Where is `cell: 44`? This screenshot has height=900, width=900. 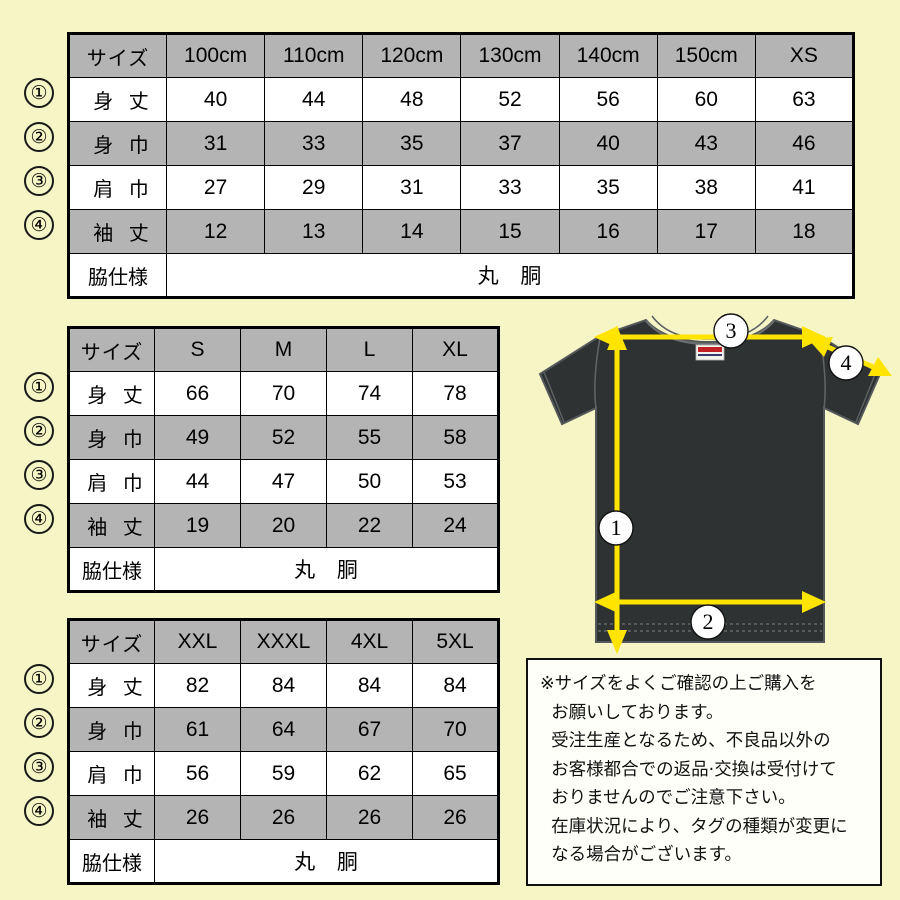
cell: 44 is located at coordinates (314, 99).